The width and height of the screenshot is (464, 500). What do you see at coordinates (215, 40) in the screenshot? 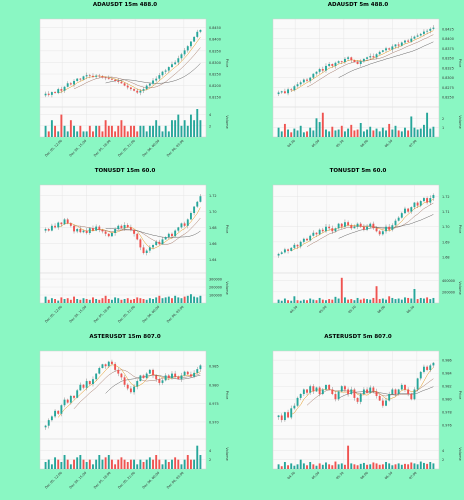
I see `price-tick-label: 0.8400` at bounding box center [215, 40].